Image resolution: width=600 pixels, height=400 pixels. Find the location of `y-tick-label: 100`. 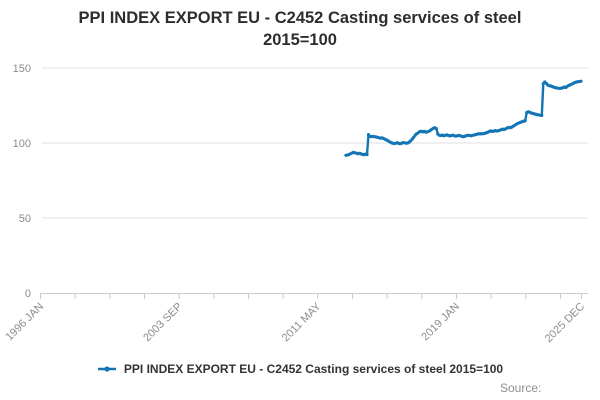

y-tick-label: 100 is located at coordinates (22, 144).